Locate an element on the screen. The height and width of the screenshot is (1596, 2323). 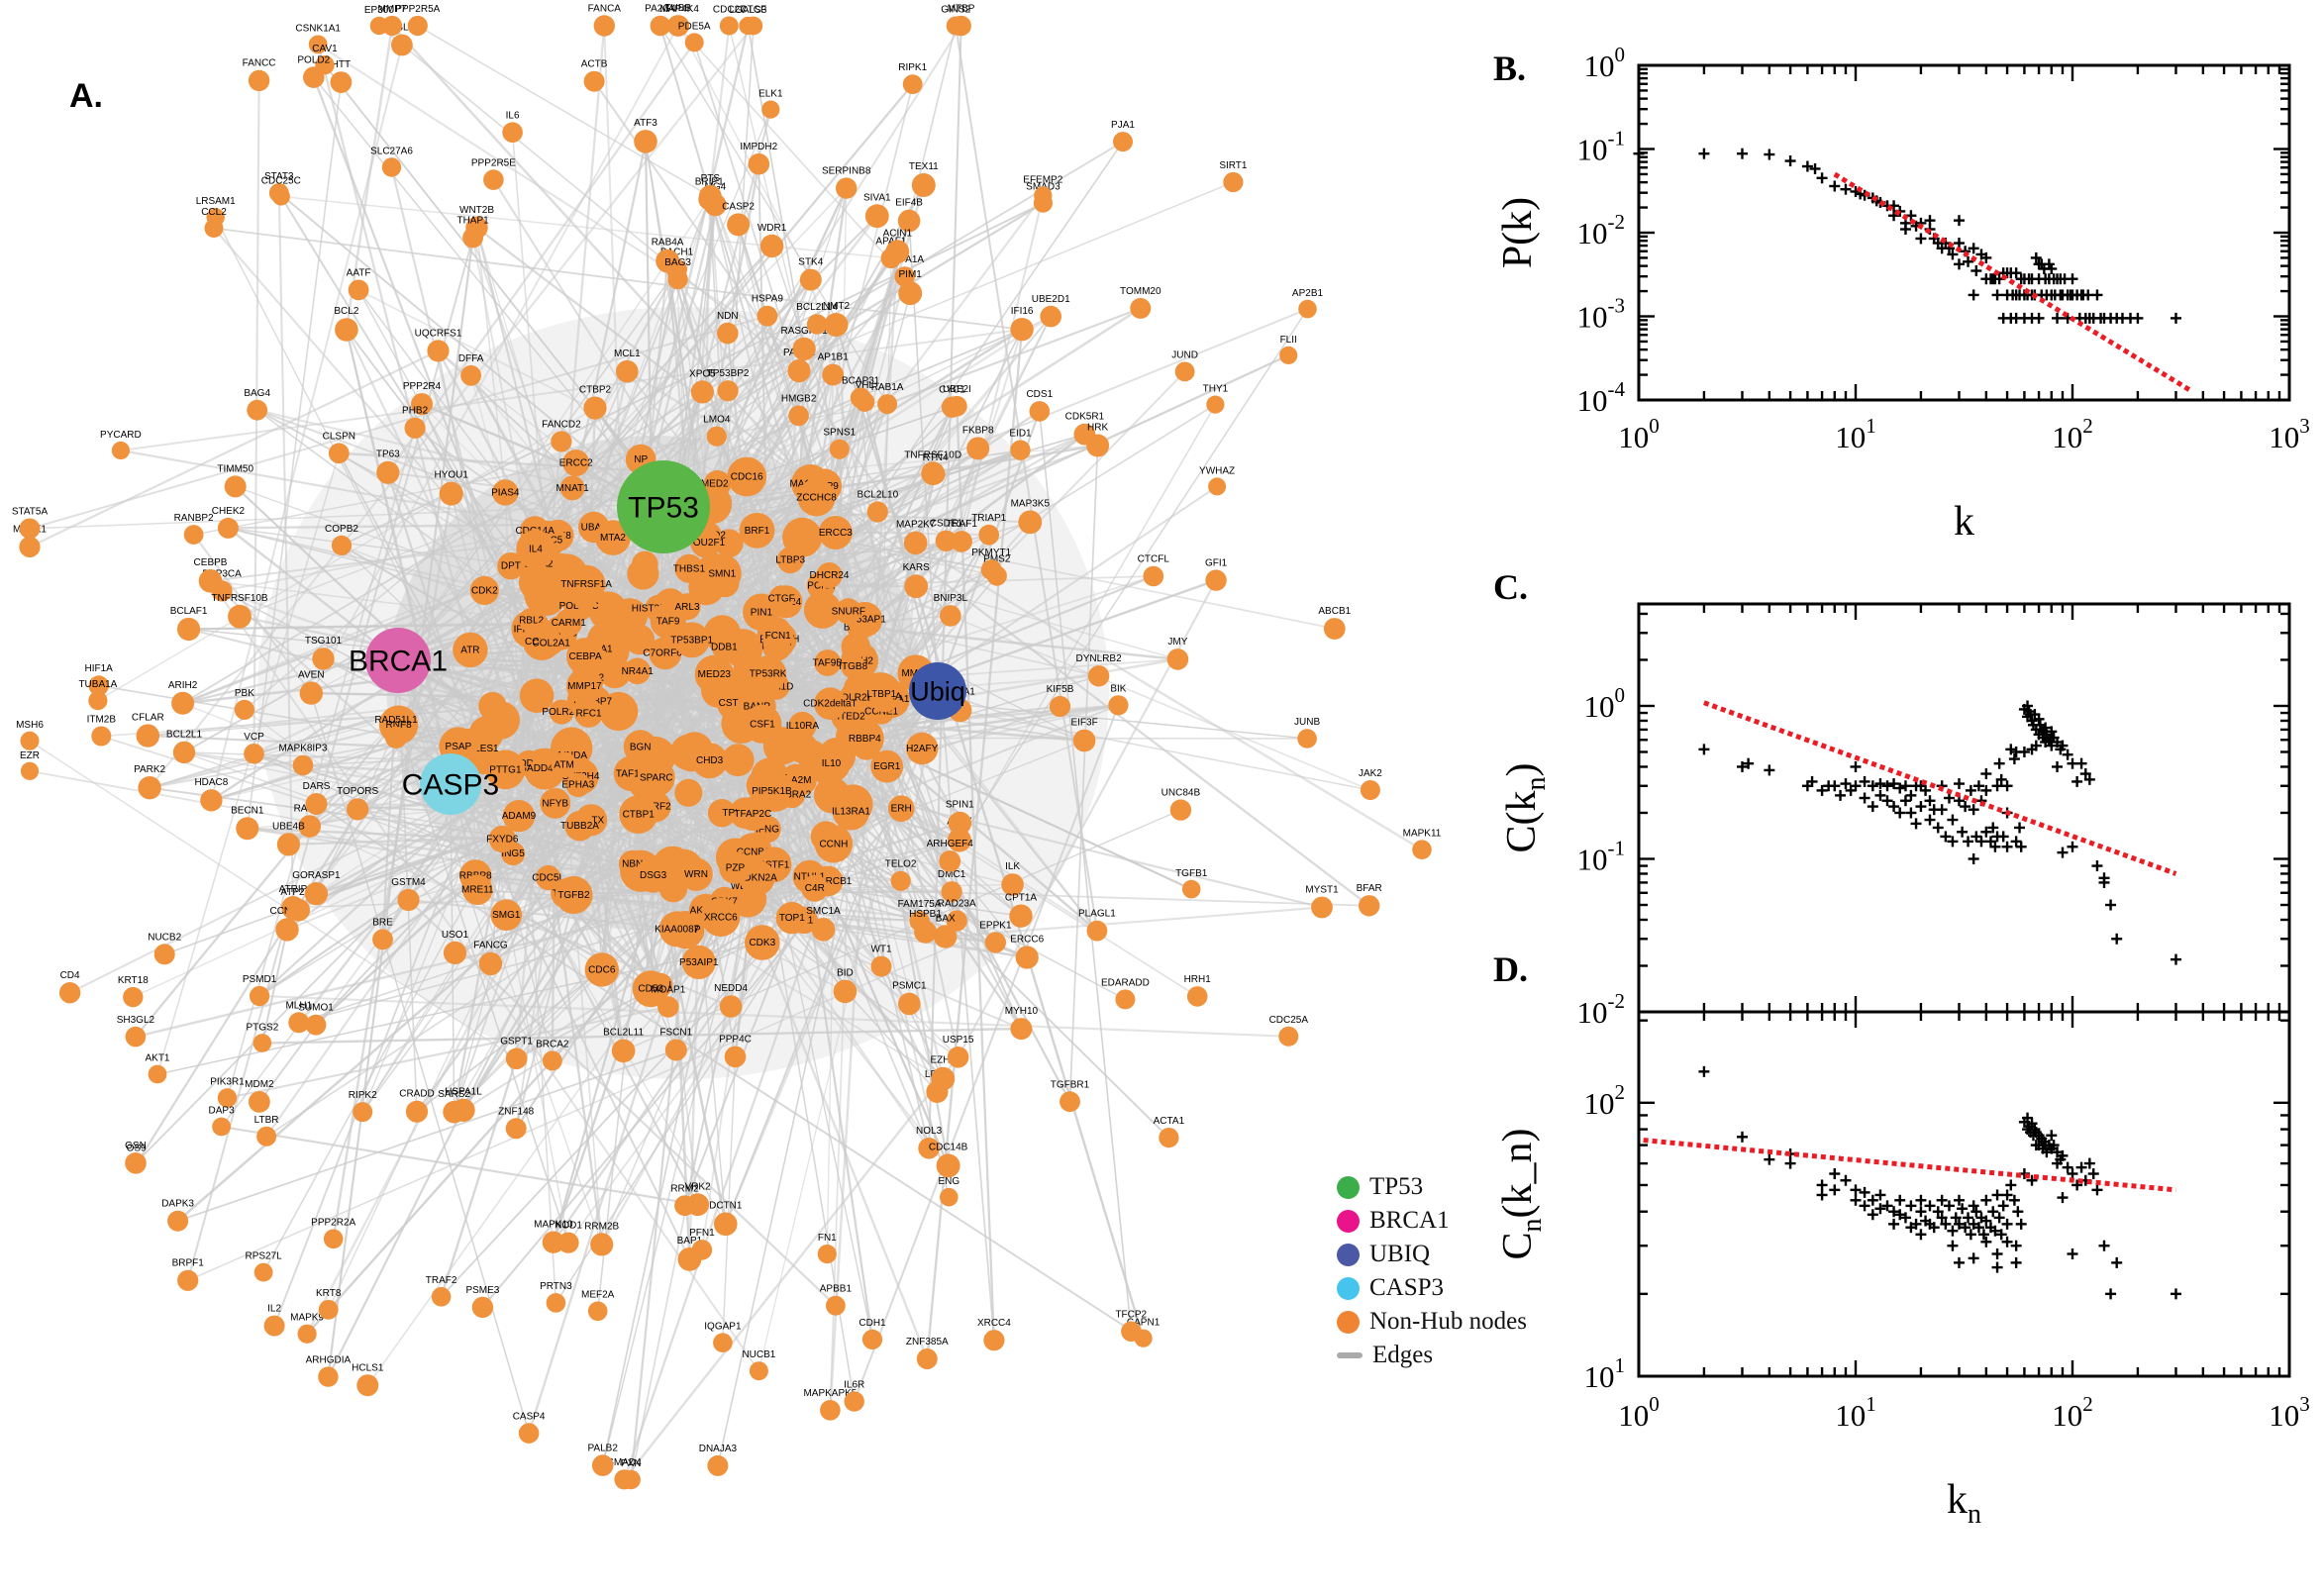
network-node: TP63 is located at coordinates (388, 466).